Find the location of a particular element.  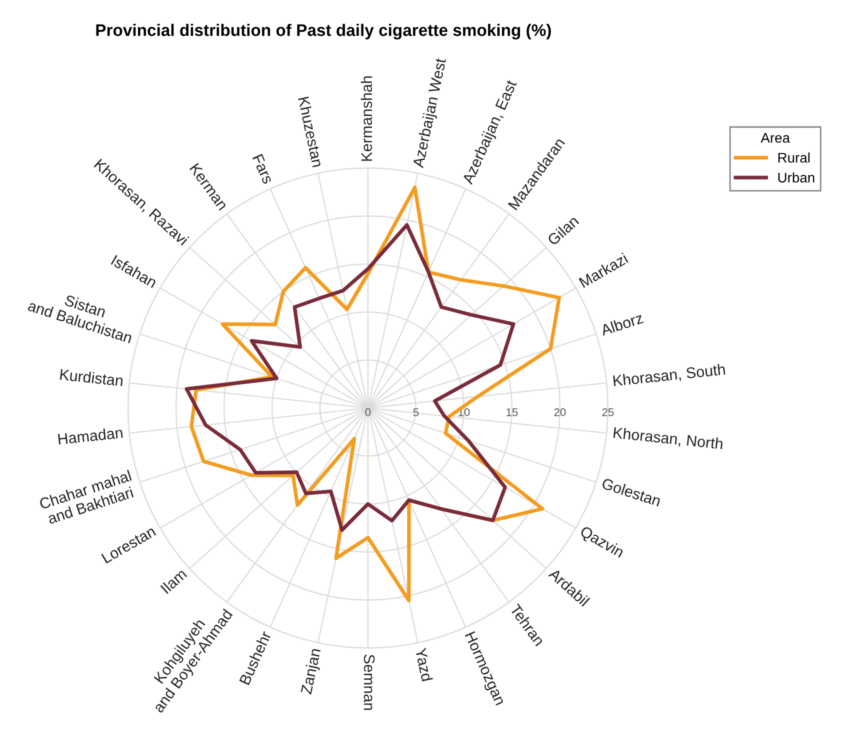

spoke-label: Khorasan, North is located at coordinates (668, 439).